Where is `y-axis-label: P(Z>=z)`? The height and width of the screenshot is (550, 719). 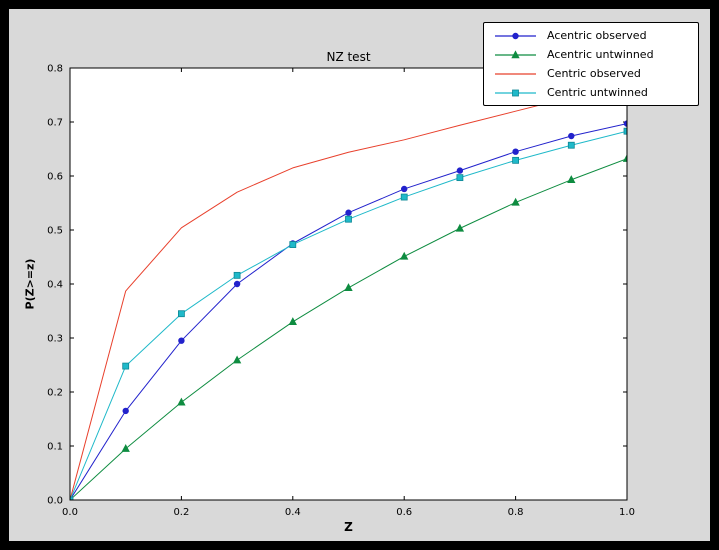 y-axis-label: P(Z>=z) is located at coordinates (30, 284).